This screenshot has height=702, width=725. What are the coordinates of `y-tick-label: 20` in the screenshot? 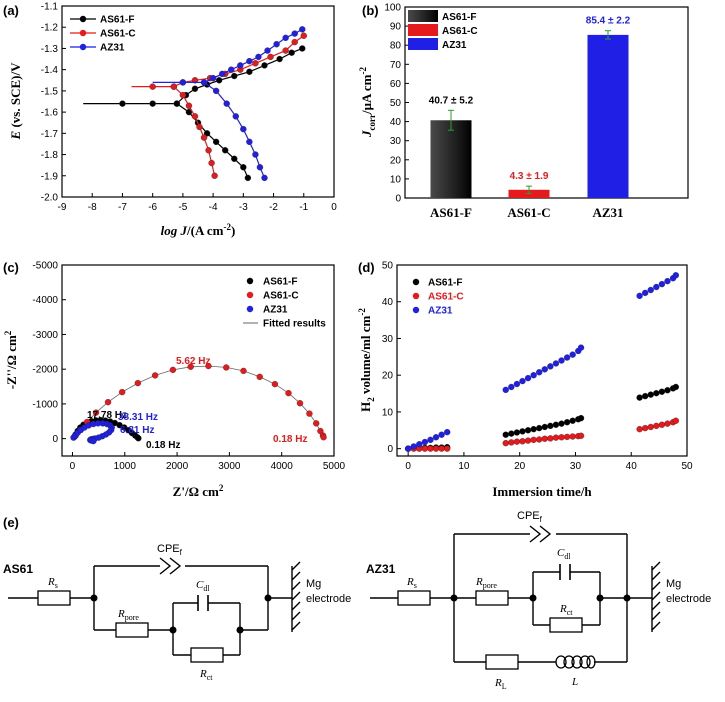 It's located at (388, 376).